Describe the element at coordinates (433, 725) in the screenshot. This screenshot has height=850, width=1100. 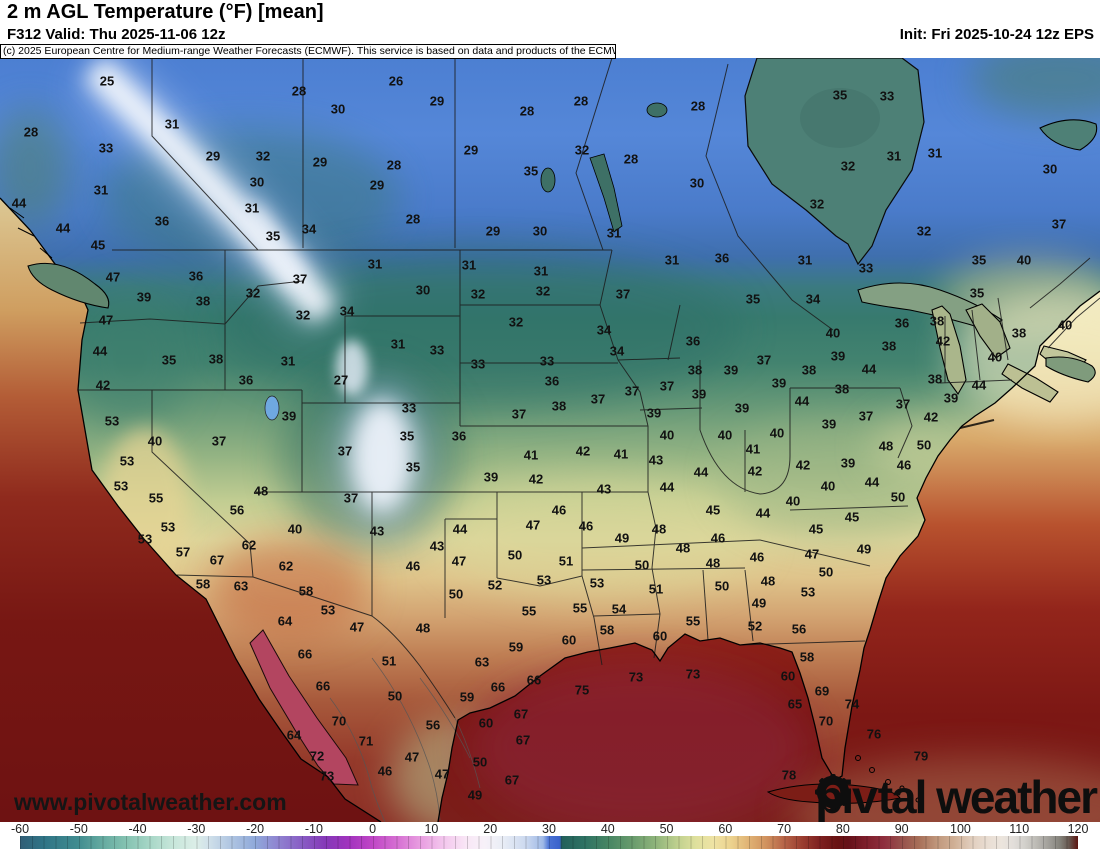
I see `temperature-value-label: 56` at that location.